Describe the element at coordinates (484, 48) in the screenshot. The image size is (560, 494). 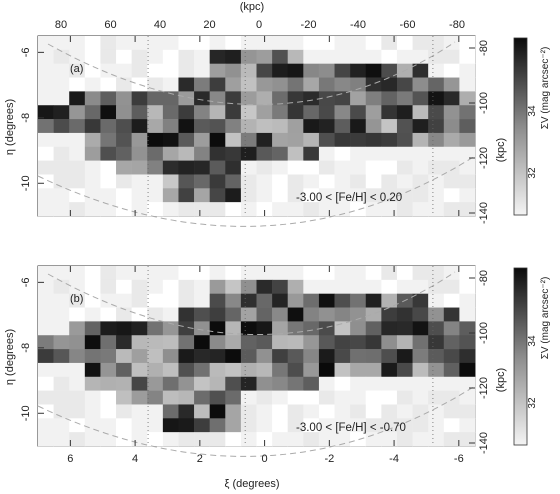
I see `right-tick-label: -80` at that location.